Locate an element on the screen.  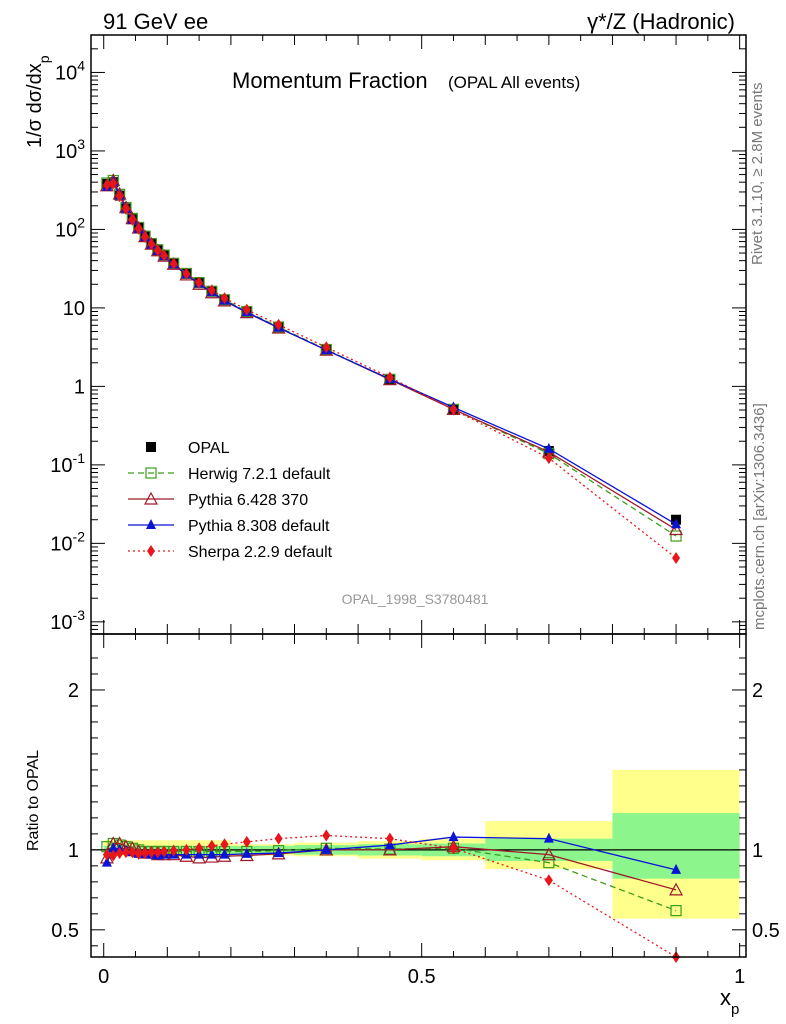
y-tick-label: 10 is located at coordinates (74, 309).